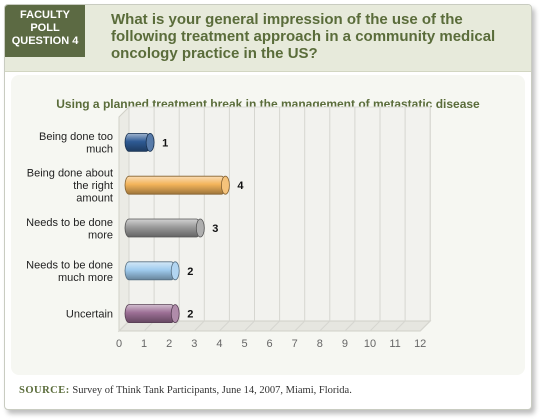 The image size is (540, 420). What do you see at coordinates (320, 344) in the screenshot?
I see `x-tick-label: 8` at bounding box center [320, 344].